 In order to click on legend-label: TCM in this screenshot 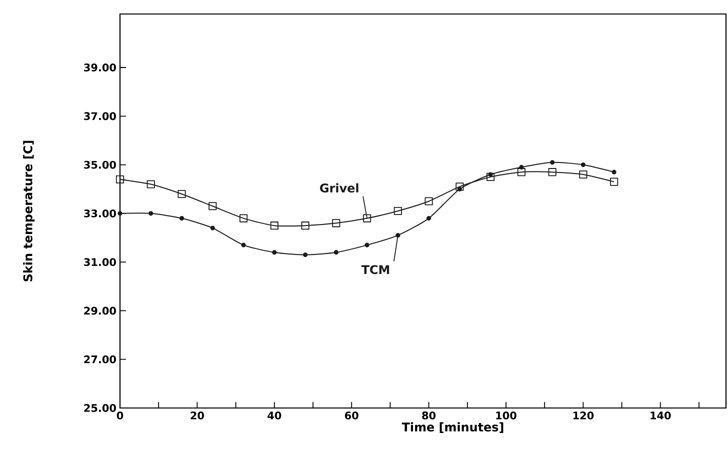, I will do `click(375, 269)`.